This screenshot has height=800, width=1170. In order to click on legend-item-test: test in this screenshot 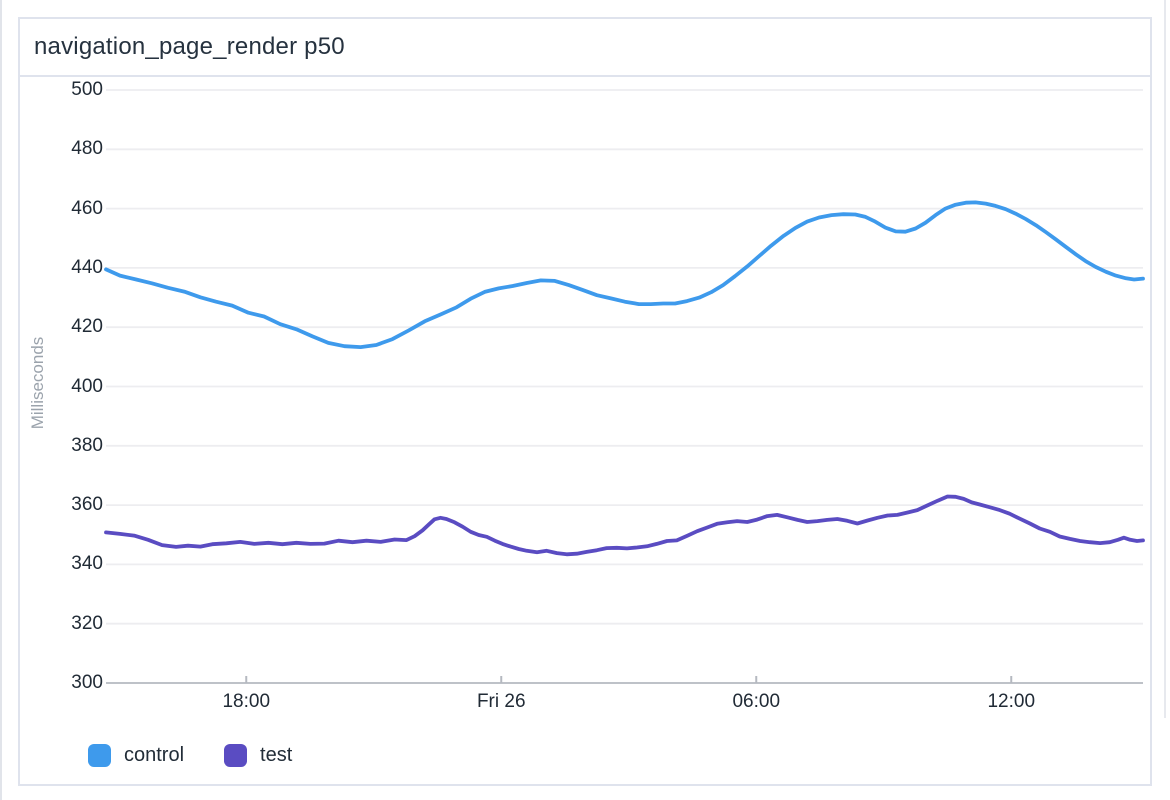, I will do `click(258, 755)`.